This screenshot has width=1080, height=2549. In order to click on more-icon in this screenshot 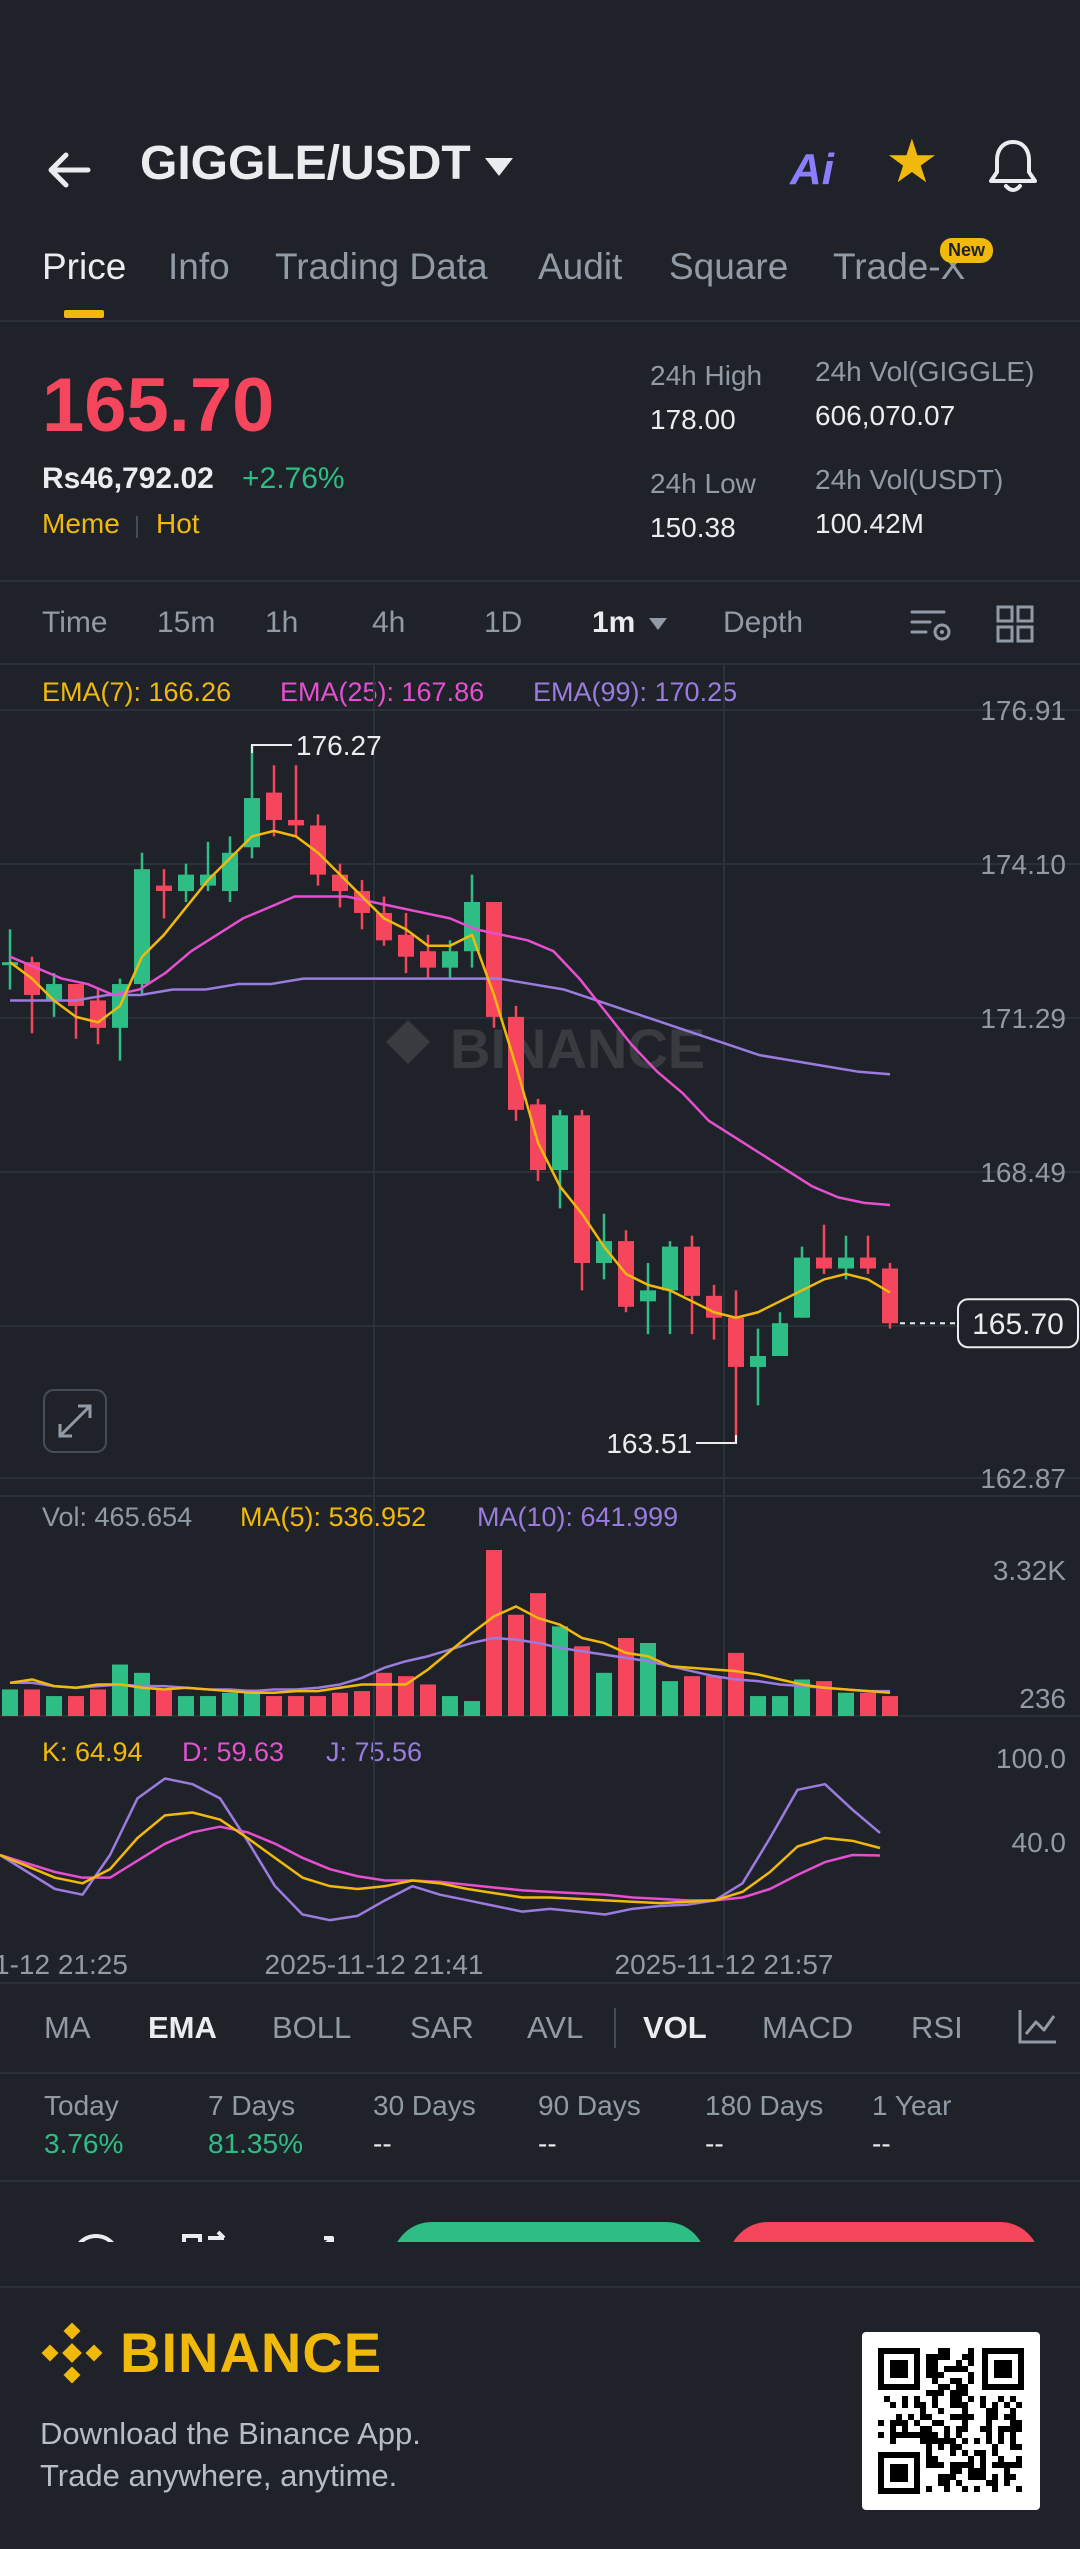, I will do `click(96, 2236)`.